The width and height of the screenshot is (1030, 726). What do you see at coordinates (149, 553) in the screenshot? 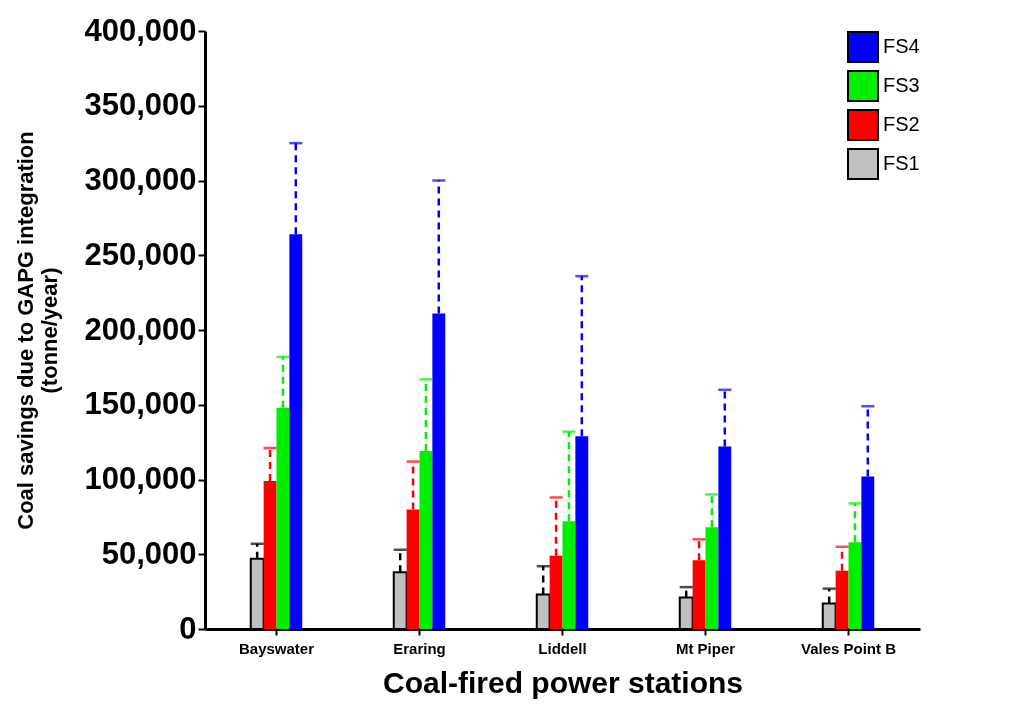
I see `y-tick-label: 50,000` at bounding box center [149, 553].